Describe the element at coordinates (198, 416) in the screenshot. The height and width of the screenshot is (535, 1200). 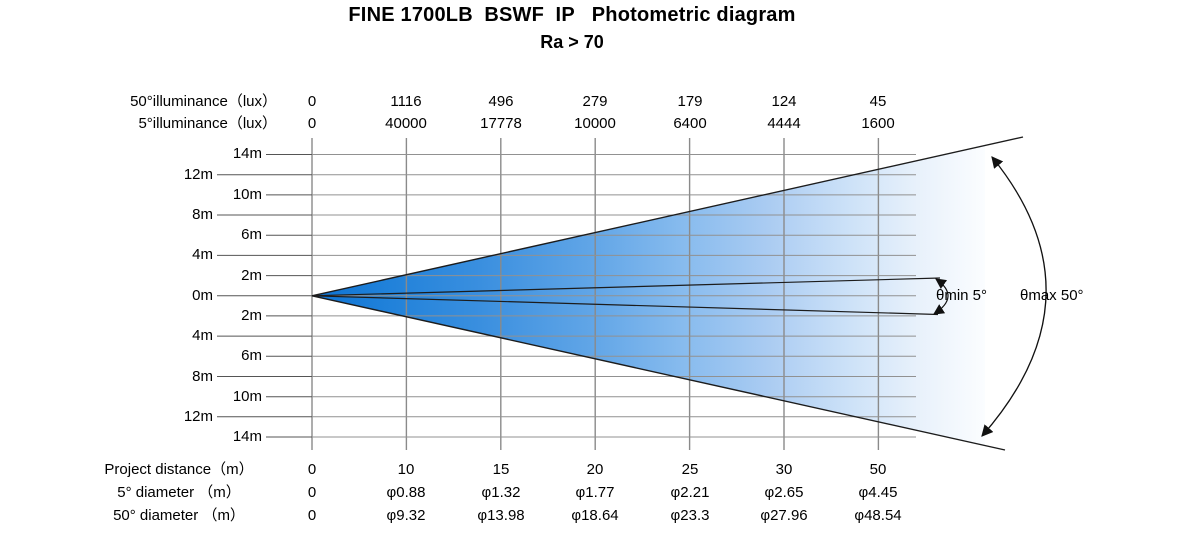
I see `axis-label-12m-bottom: 12m` at that location.